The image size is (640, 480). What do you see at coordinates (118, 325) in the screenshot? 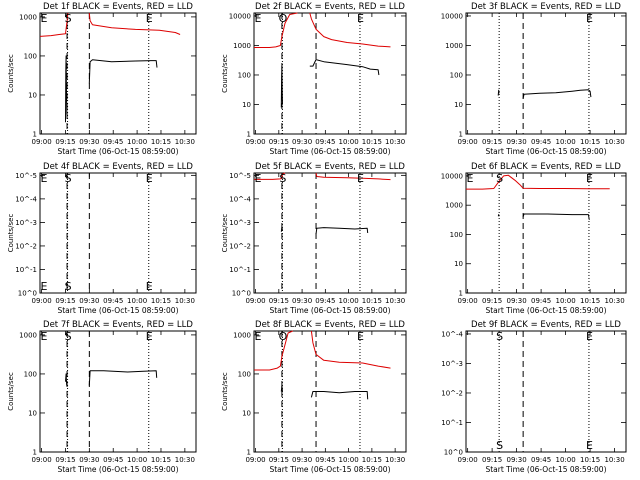
I see `panel-title: Det 7f BLACK = Events, RED = LLD` at bounding box center [118, 325].